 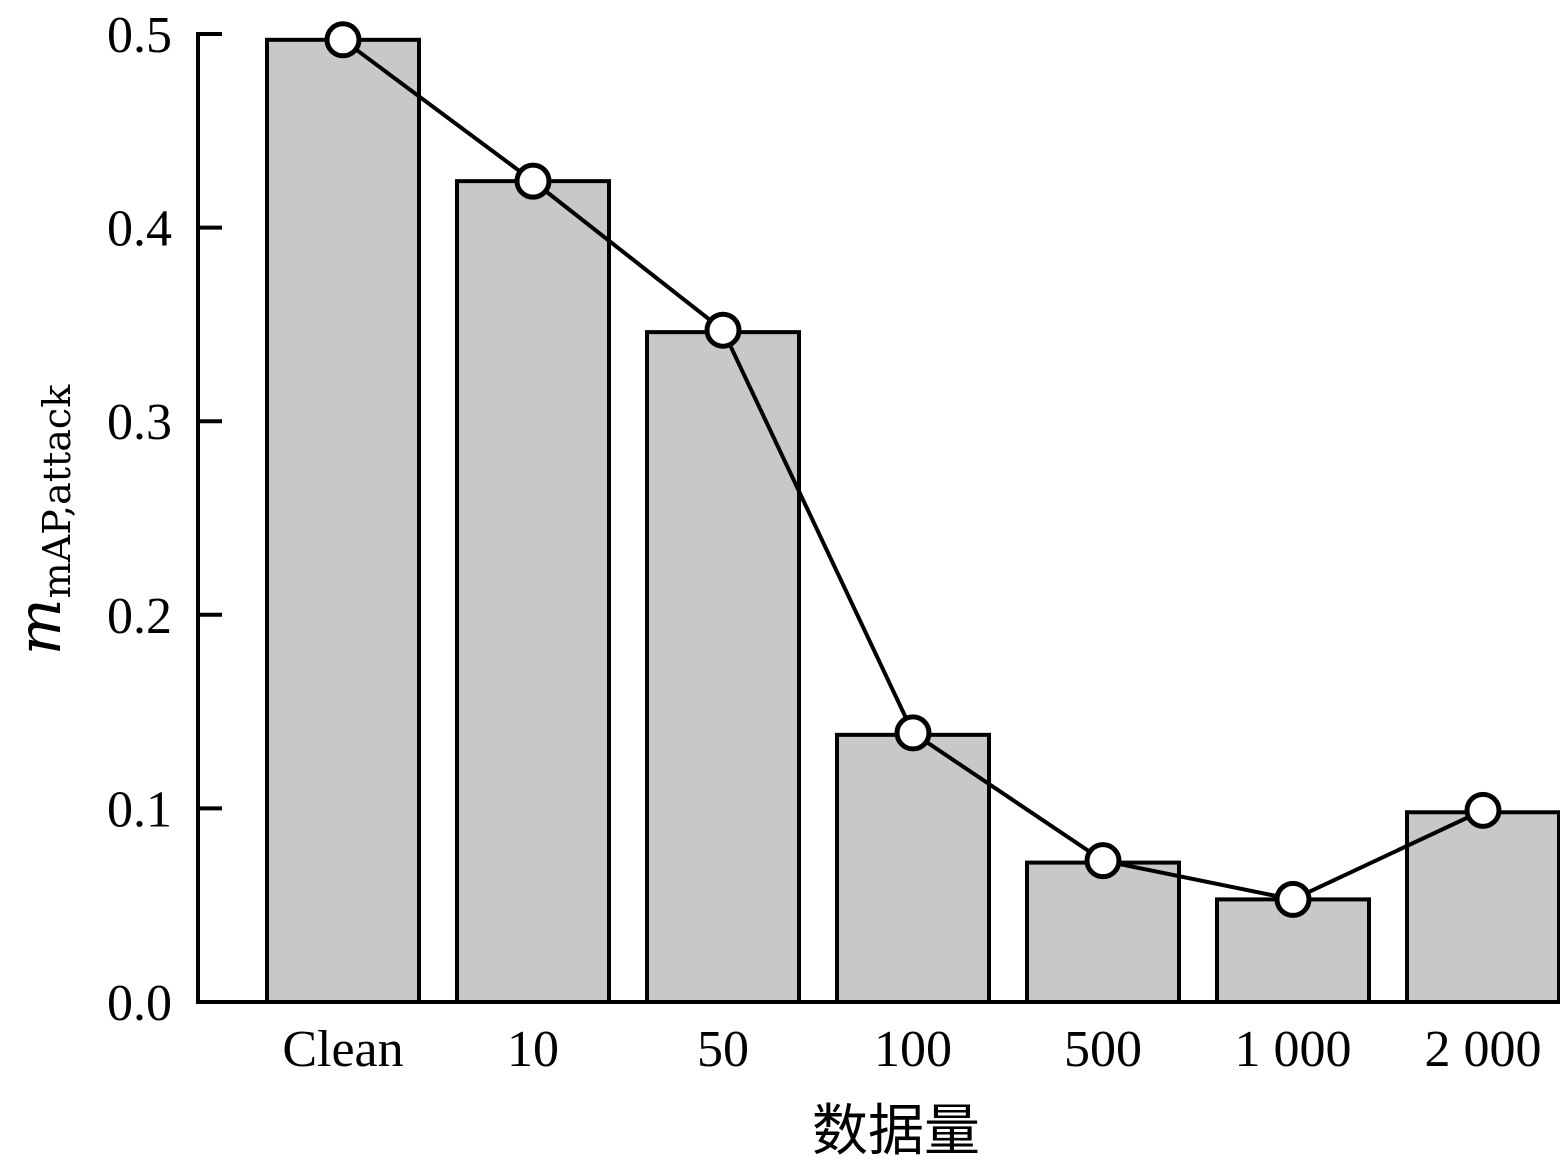 I want to click on y-tick-label: 0.2, so click(x=139, y=616).